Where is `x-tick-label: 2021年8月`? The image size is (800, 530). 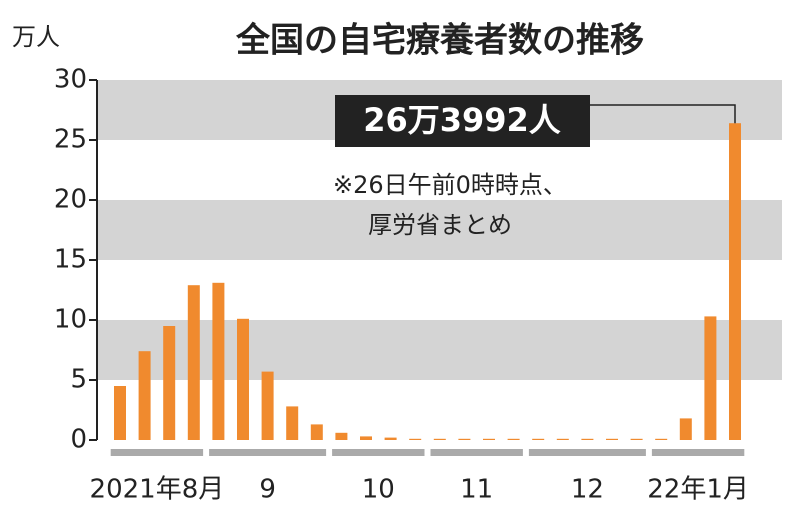 x-tick-label: 2021年8月 is located at coordinates (157, 490).